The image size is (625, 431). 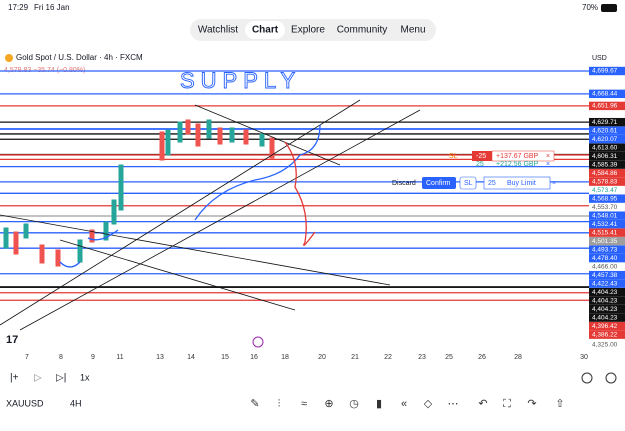 I want to click on price-label: 4,501.35, so click(x=605, y=241).